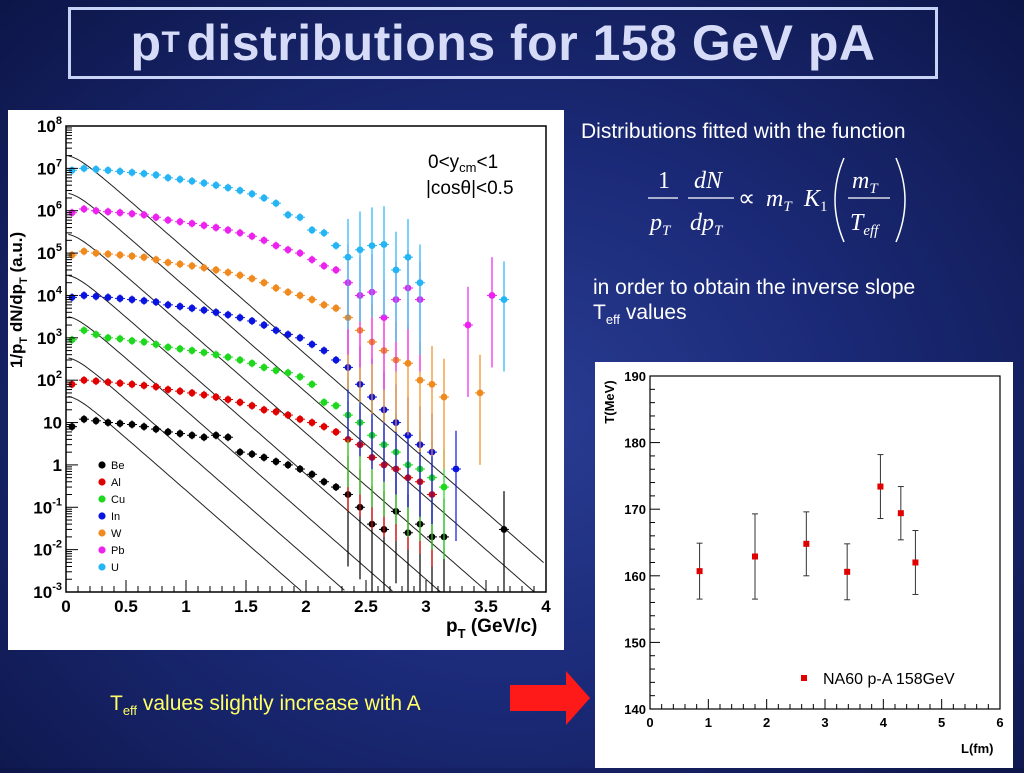 The height and width of the screenshot is (773, 1024). Describe the element at coordinates (777, 200) in the screenshot. I see `fit-function-formula: 1 pT dN dpT ∝ mT K1 mT Teff` at that location.